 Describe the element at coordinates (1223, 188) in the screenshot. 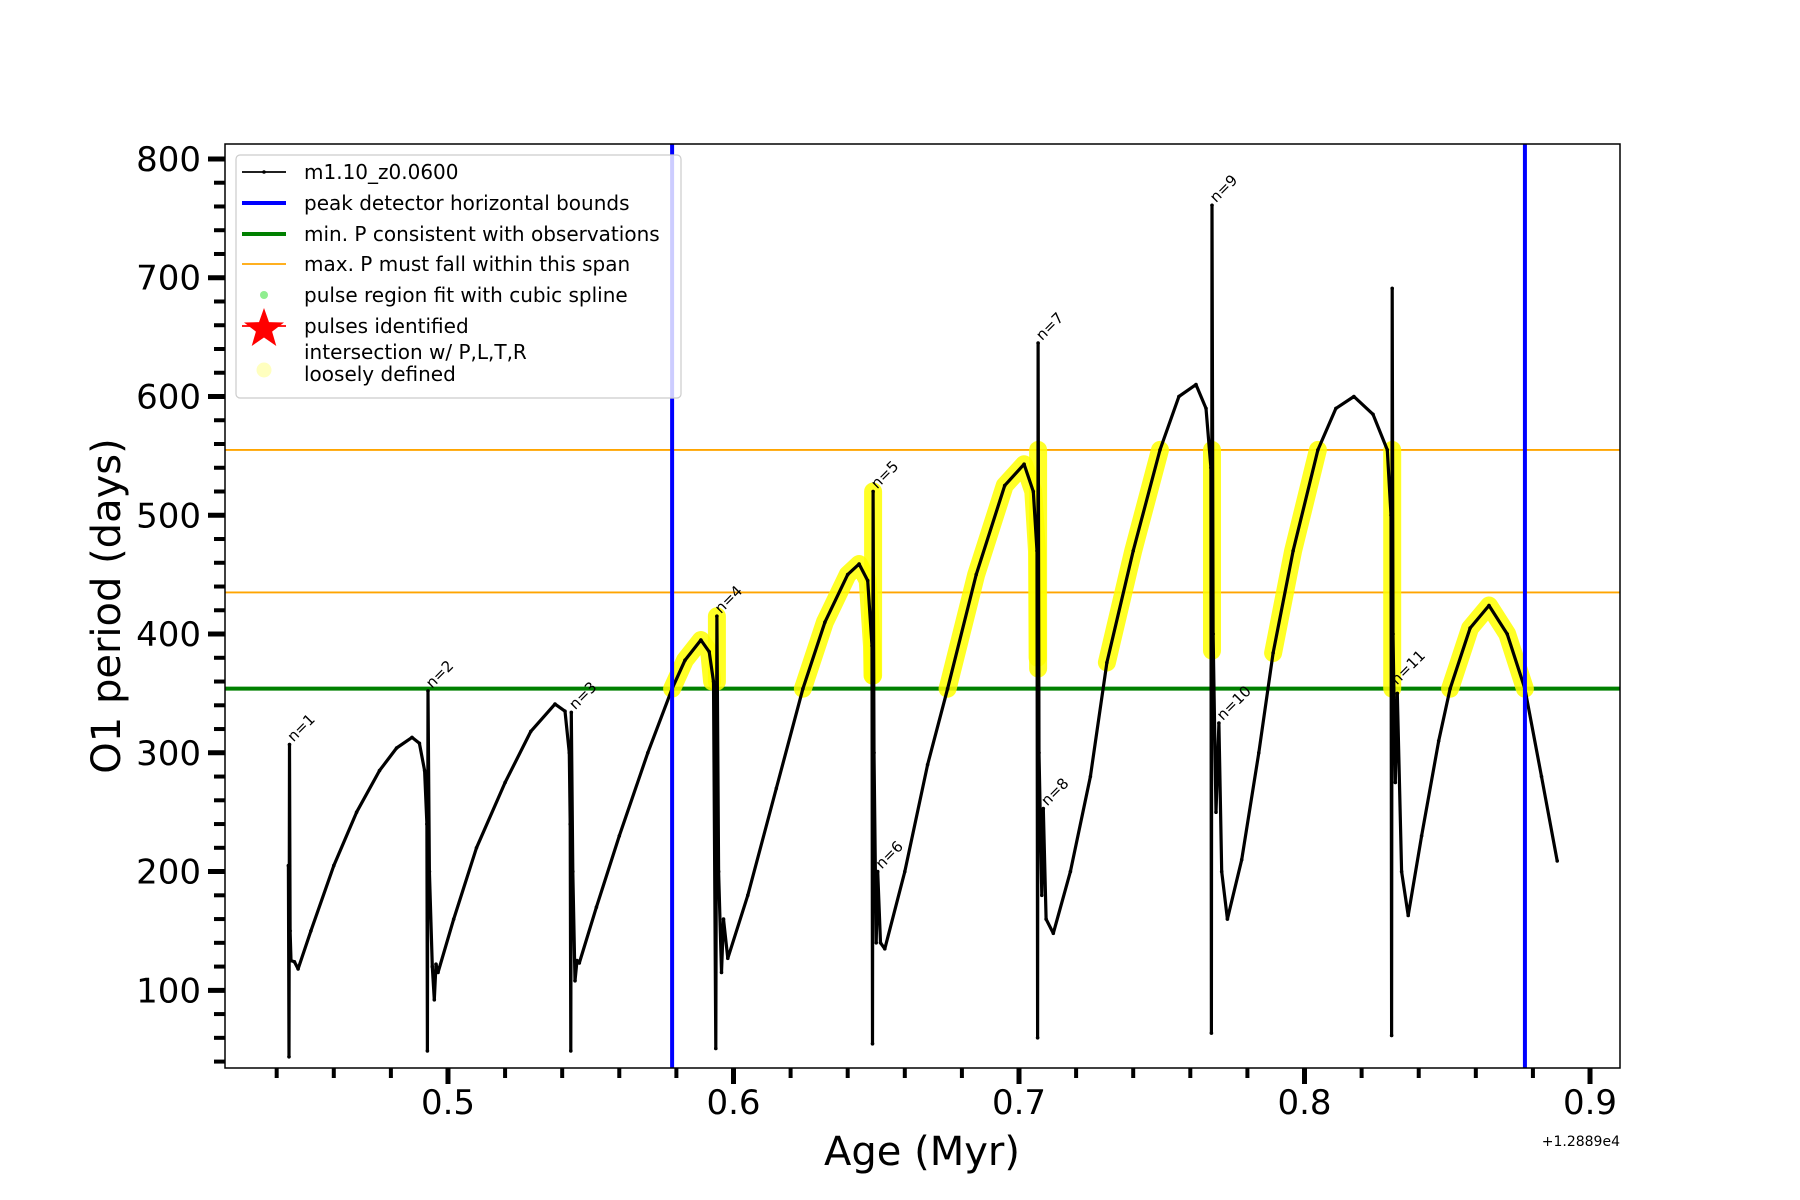

I see `pulse-label: n=9` at that location.